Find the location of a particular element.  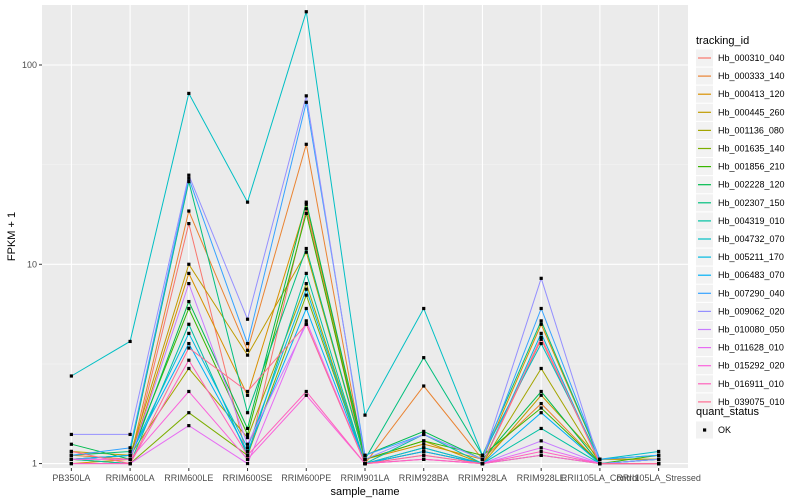

legend-label: Hb_001635_140 is located at coordinates (751, 149).